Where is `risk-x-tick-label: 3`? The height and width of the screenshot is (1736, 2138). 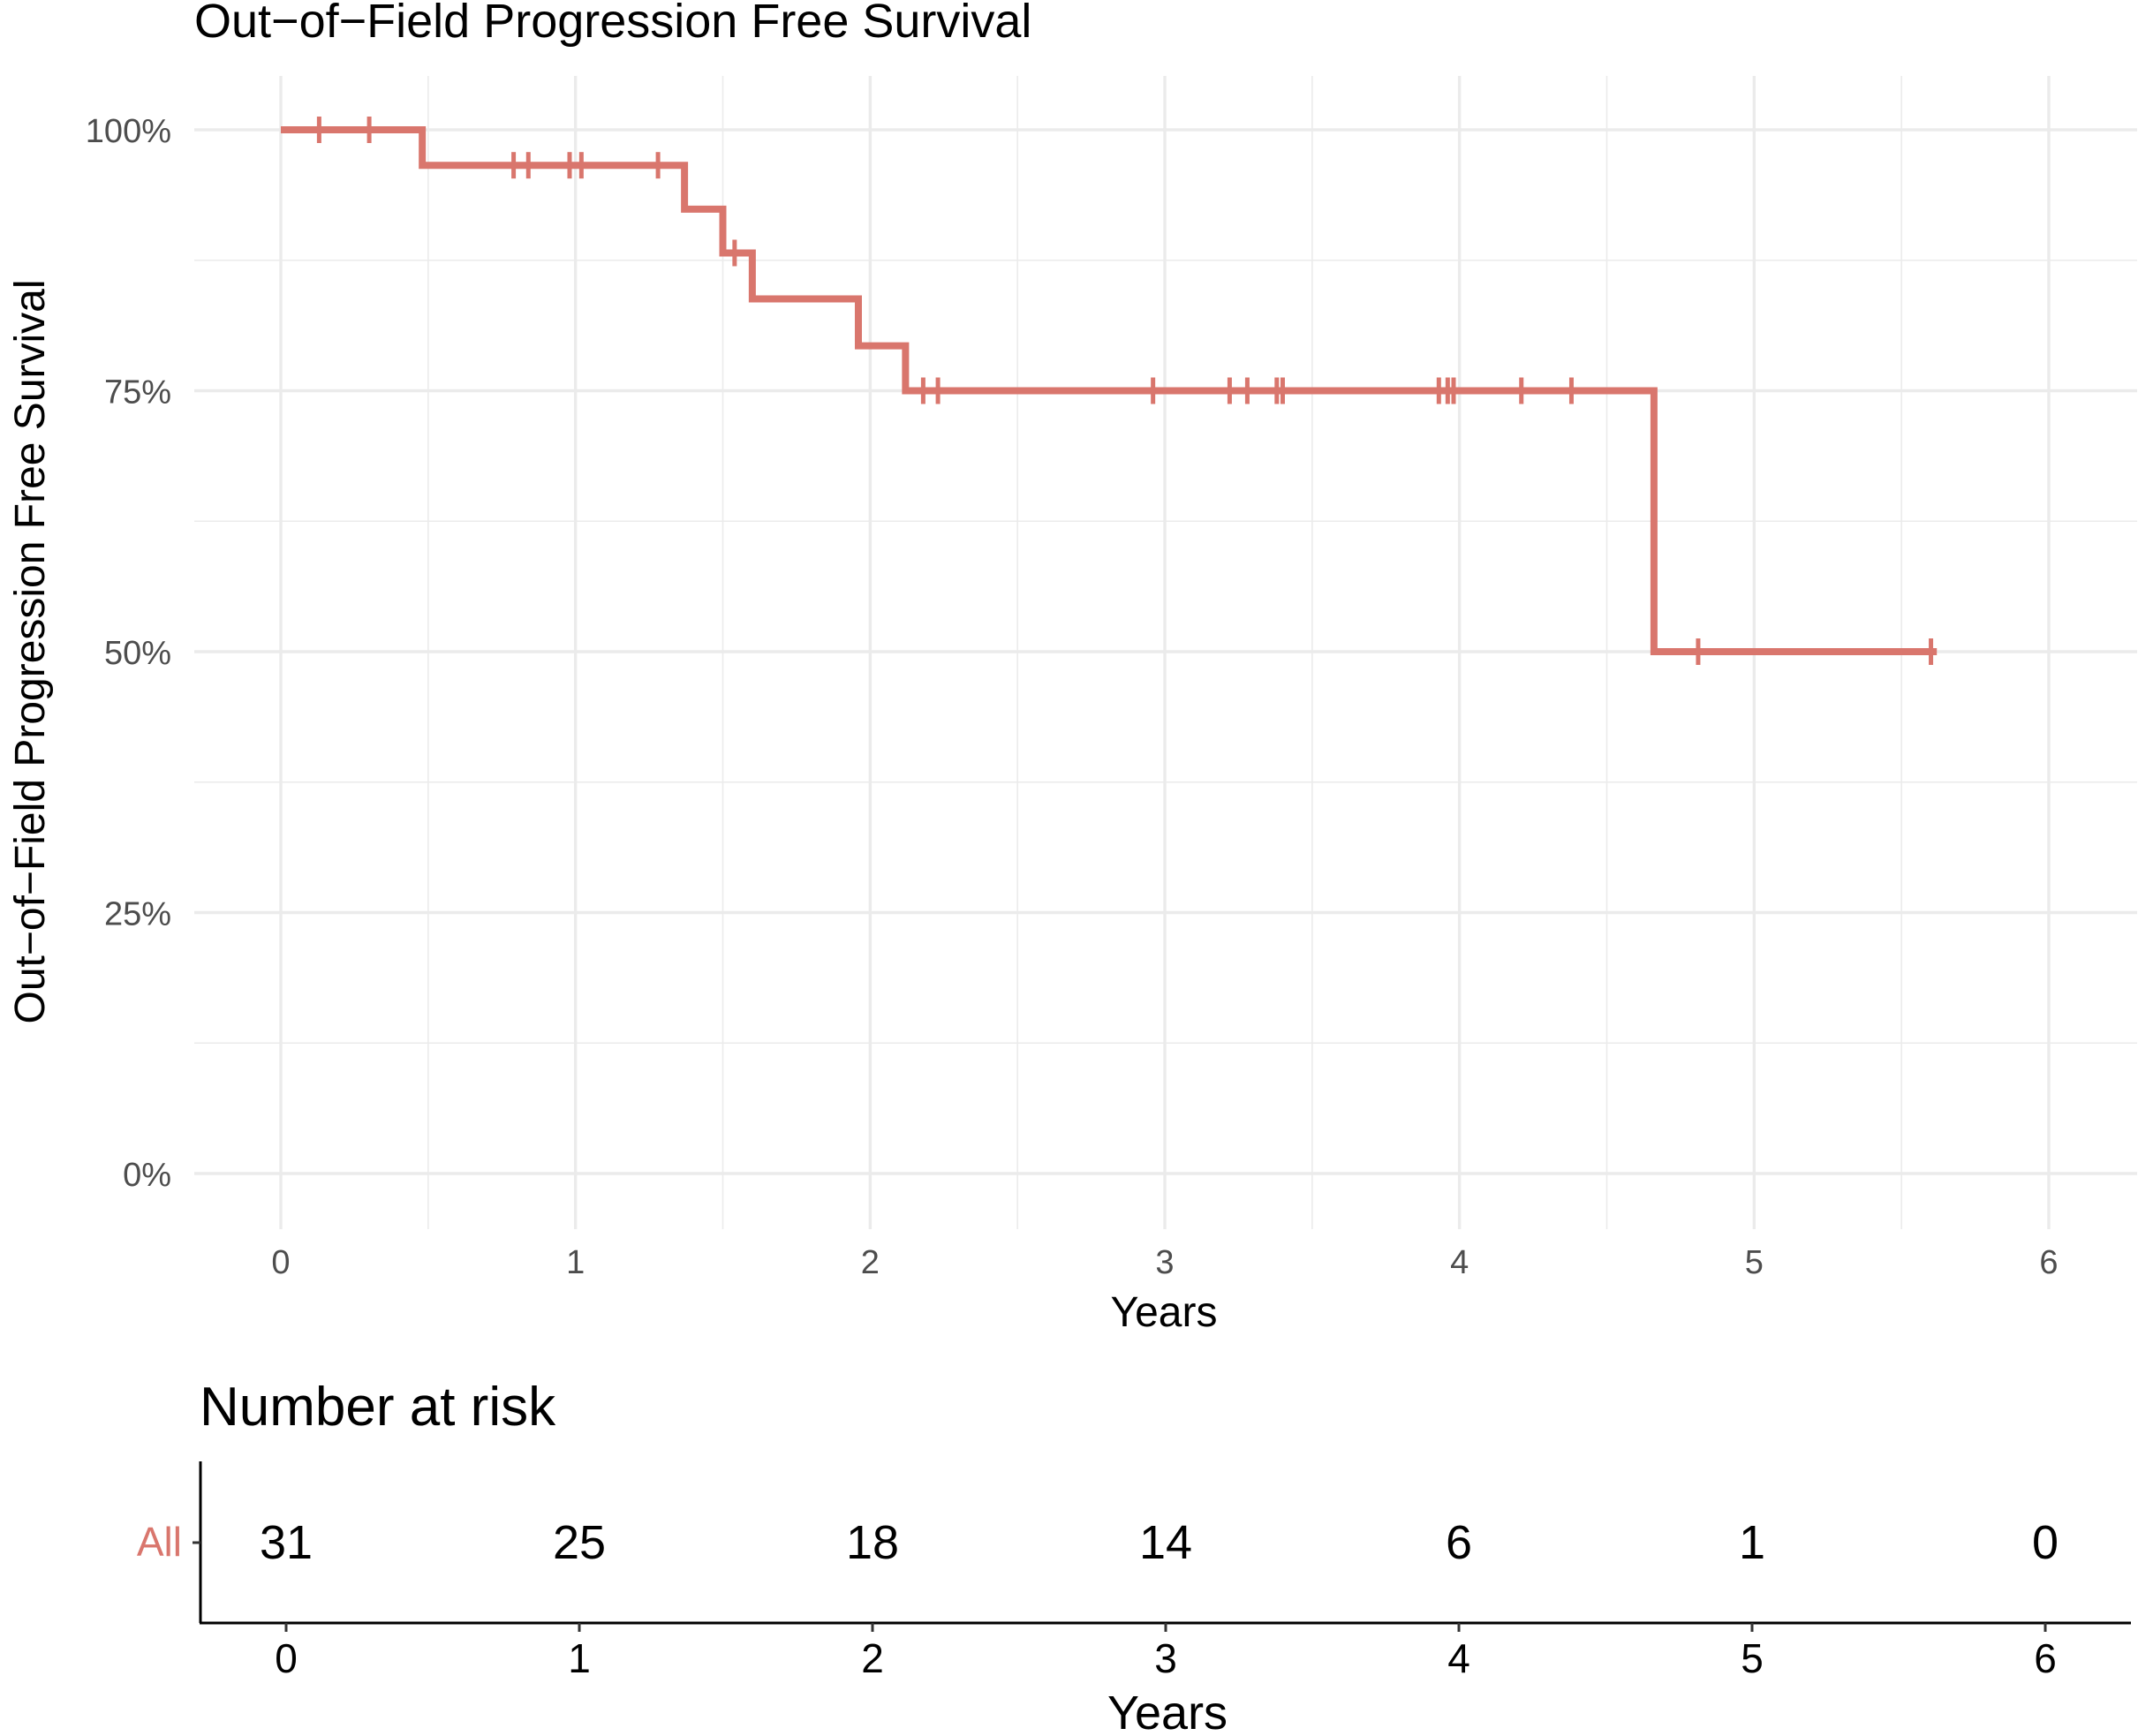
risk-x-tick-label: 3 is located at coordinates (1166, 1658).